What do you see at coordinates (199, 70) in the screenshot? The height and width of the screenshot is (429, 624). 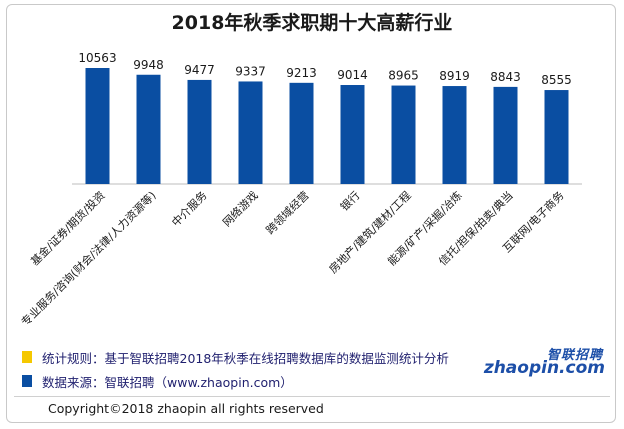 I see `bar-value-label-2: 9477` at bounding box center [199, 70].